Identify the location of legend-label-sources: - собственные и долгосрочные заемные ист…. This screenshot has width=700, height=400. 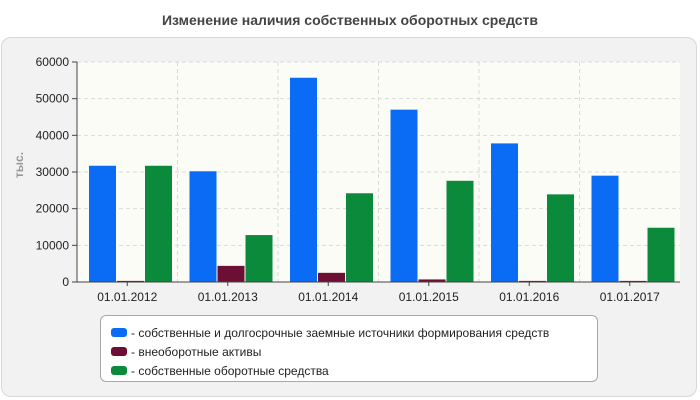
(340, 332).